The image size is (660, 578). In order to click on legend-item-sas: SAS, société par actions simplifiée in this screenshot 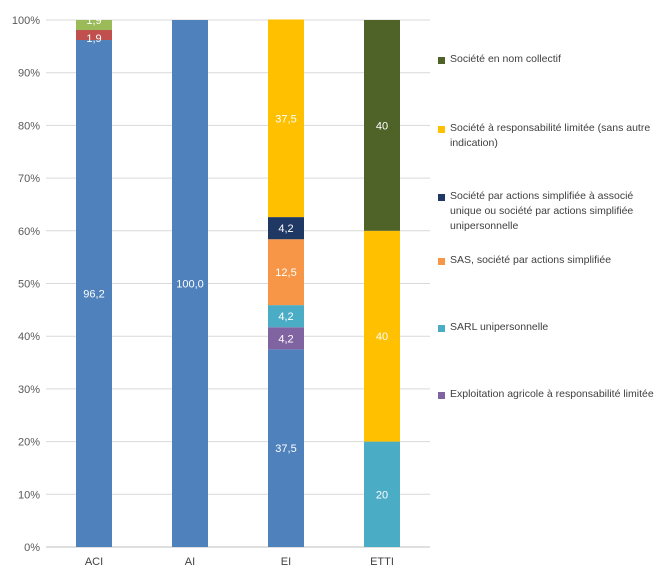, I will do `click(549, 260)`.